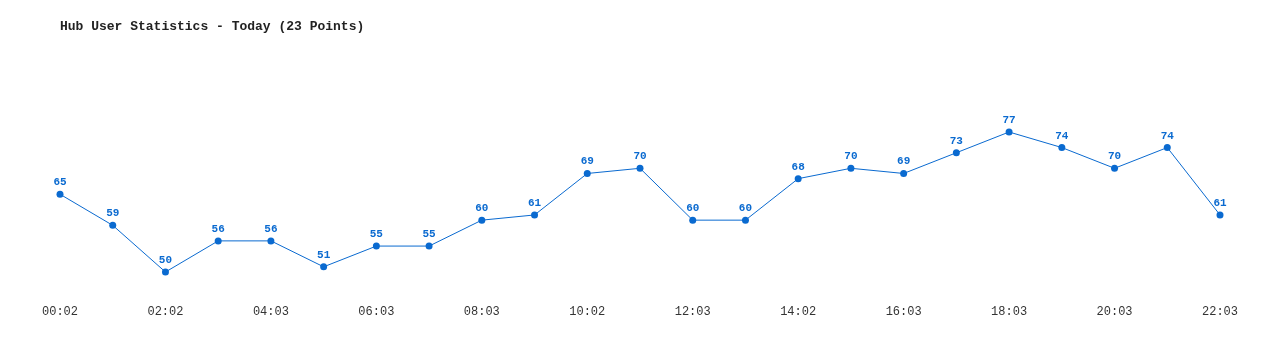  I want to click on x-tick-label: 16:03, so click(903, 312).